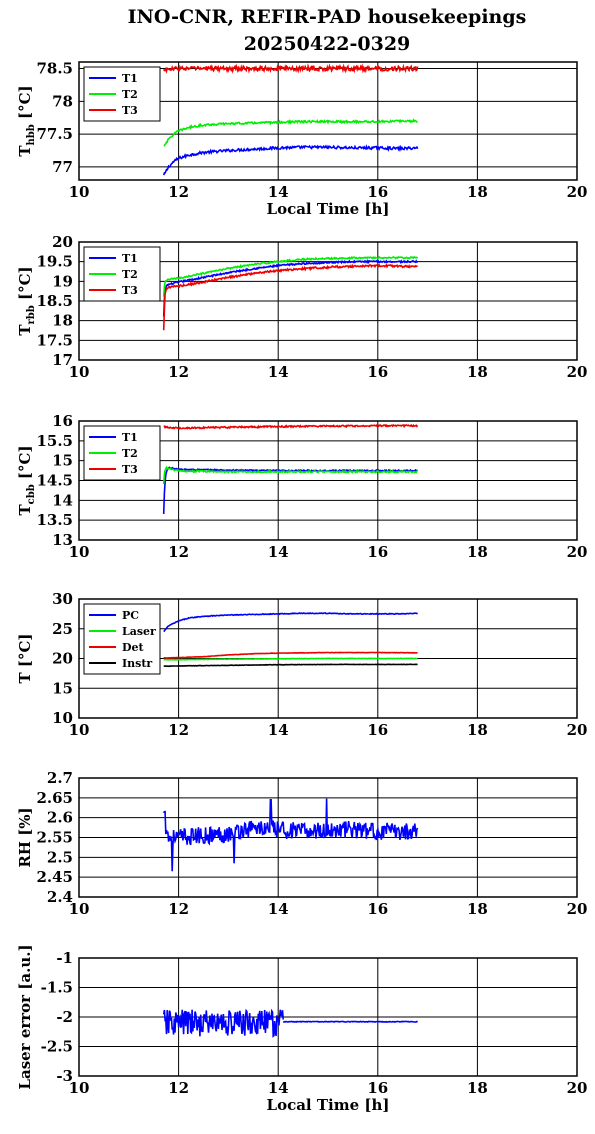  I want to click on y-tick-label: 15.5, so click(54, 441).